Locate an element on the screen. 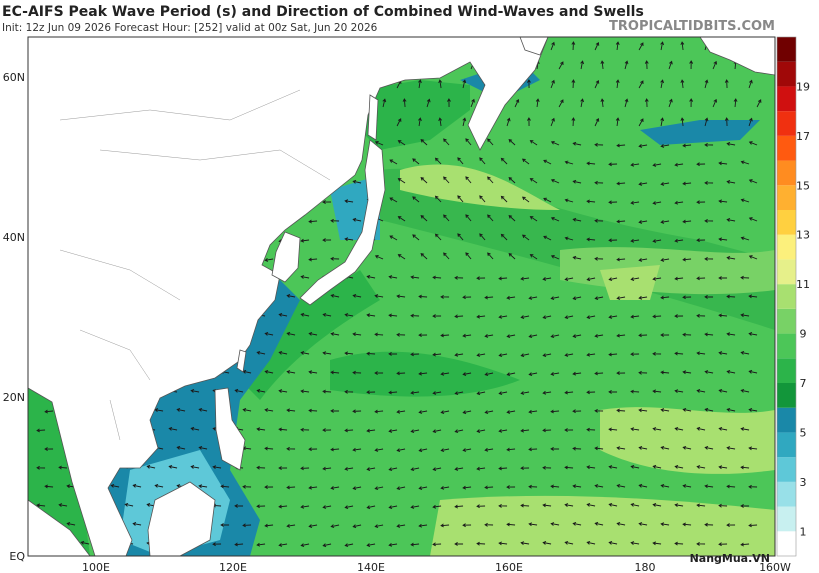 This screenshot has width=819, height=573. field-band is located at coordinates (480, 187).